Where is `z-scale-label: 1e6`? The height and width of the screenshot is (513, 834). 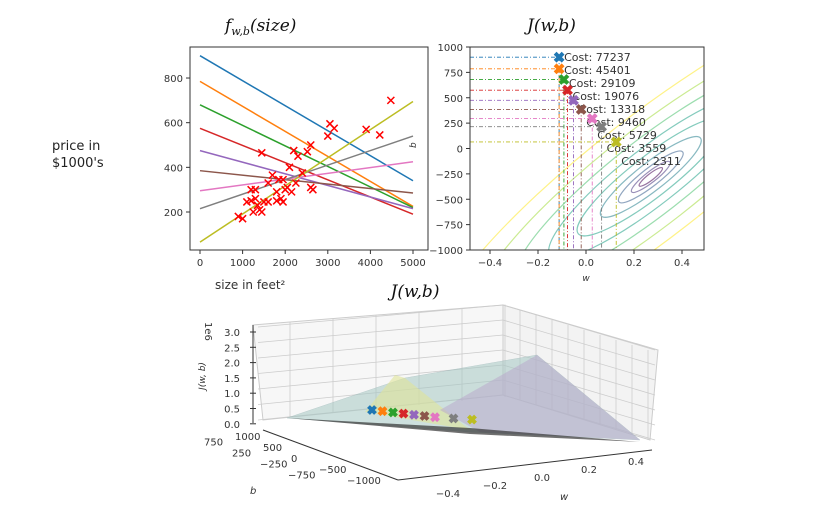
z-scale-label: 1e6 is located at coordinates (207, 331).